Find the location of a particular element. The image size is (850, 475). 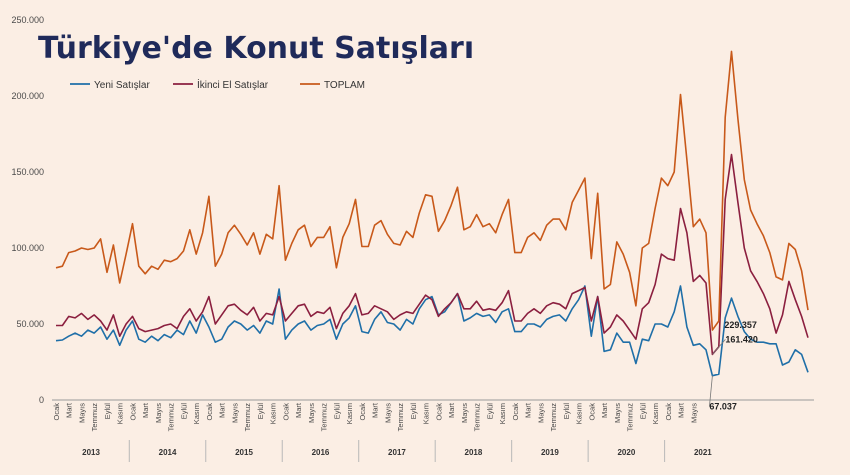

legend-label: İkinci El Satışlar is located at coordinates (233, 84).